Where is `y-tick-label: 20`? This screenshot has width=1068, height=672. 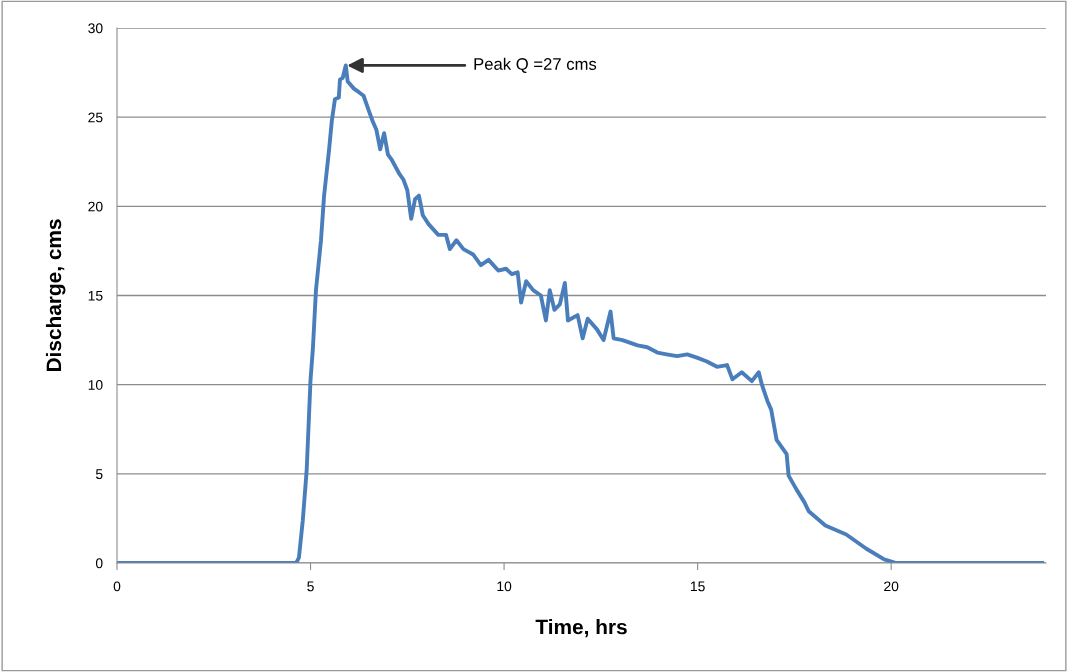 y-tick-label: 20 is located at coordinates (95, 206).